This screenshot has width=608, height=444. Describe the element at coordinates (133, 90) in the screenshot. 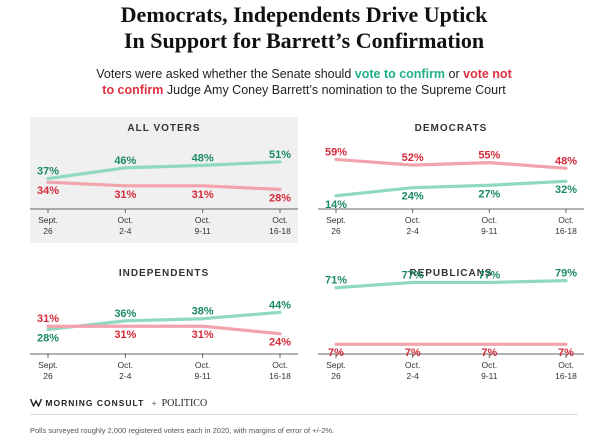

I see `subtitle-not-confirm-highlight-b: to confirm` at that location.